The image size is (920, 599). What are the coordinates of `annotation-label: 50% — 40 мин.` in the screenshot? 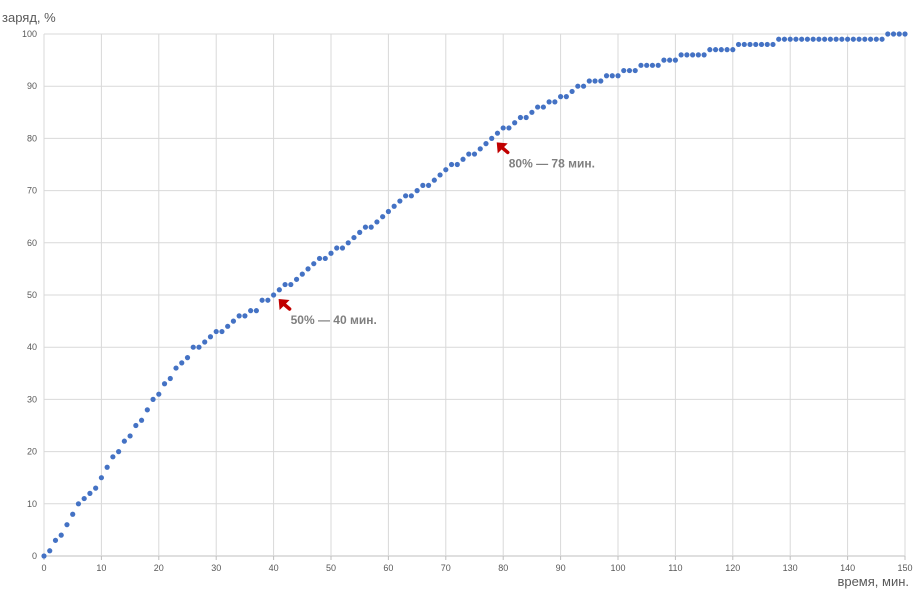 It's located at (334, 320).